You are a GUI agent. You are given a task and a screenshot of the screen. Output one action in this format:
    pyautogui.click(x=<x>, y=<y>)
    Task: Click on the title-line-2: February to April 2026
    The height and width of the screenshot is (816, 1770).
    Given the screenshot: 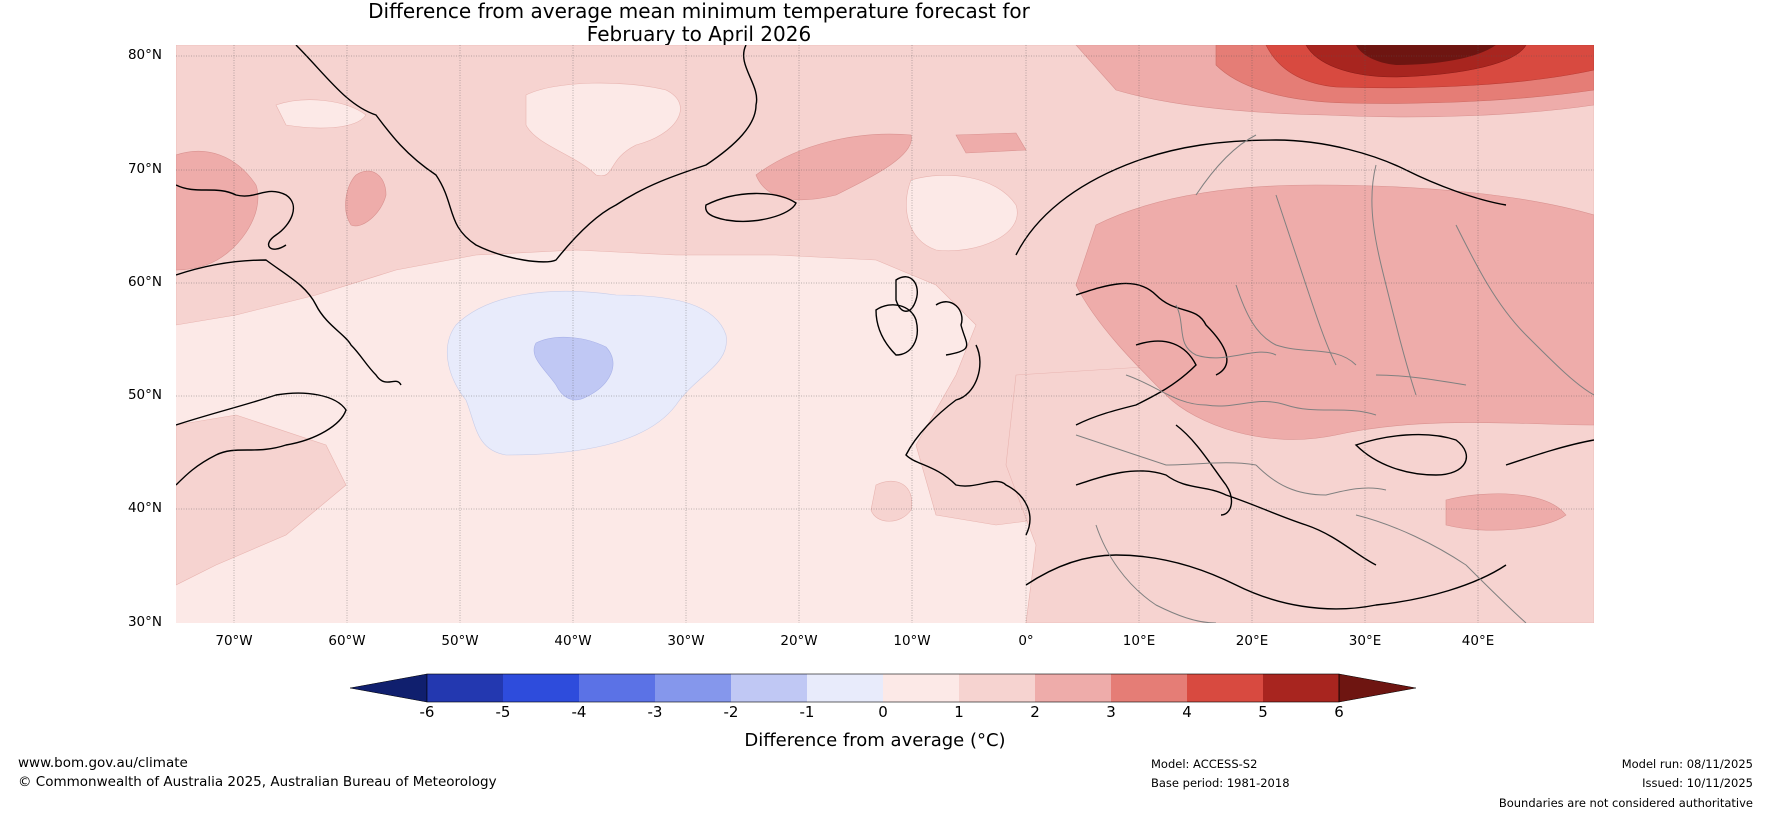 What is the action you would take?
    pyautogui.click(x=699, y=34)
    